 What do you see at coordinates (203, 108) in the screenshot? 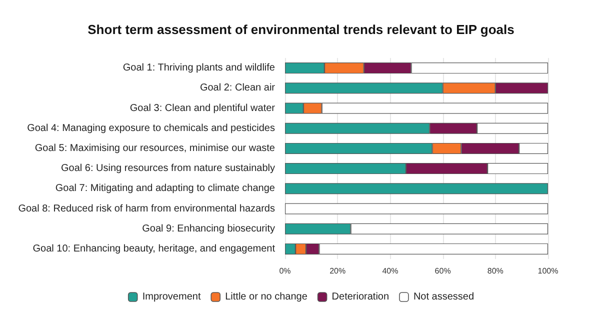
I see `y-tick-label: Goal 3: Clean and plentiful water` at bounding box center [203, 108].